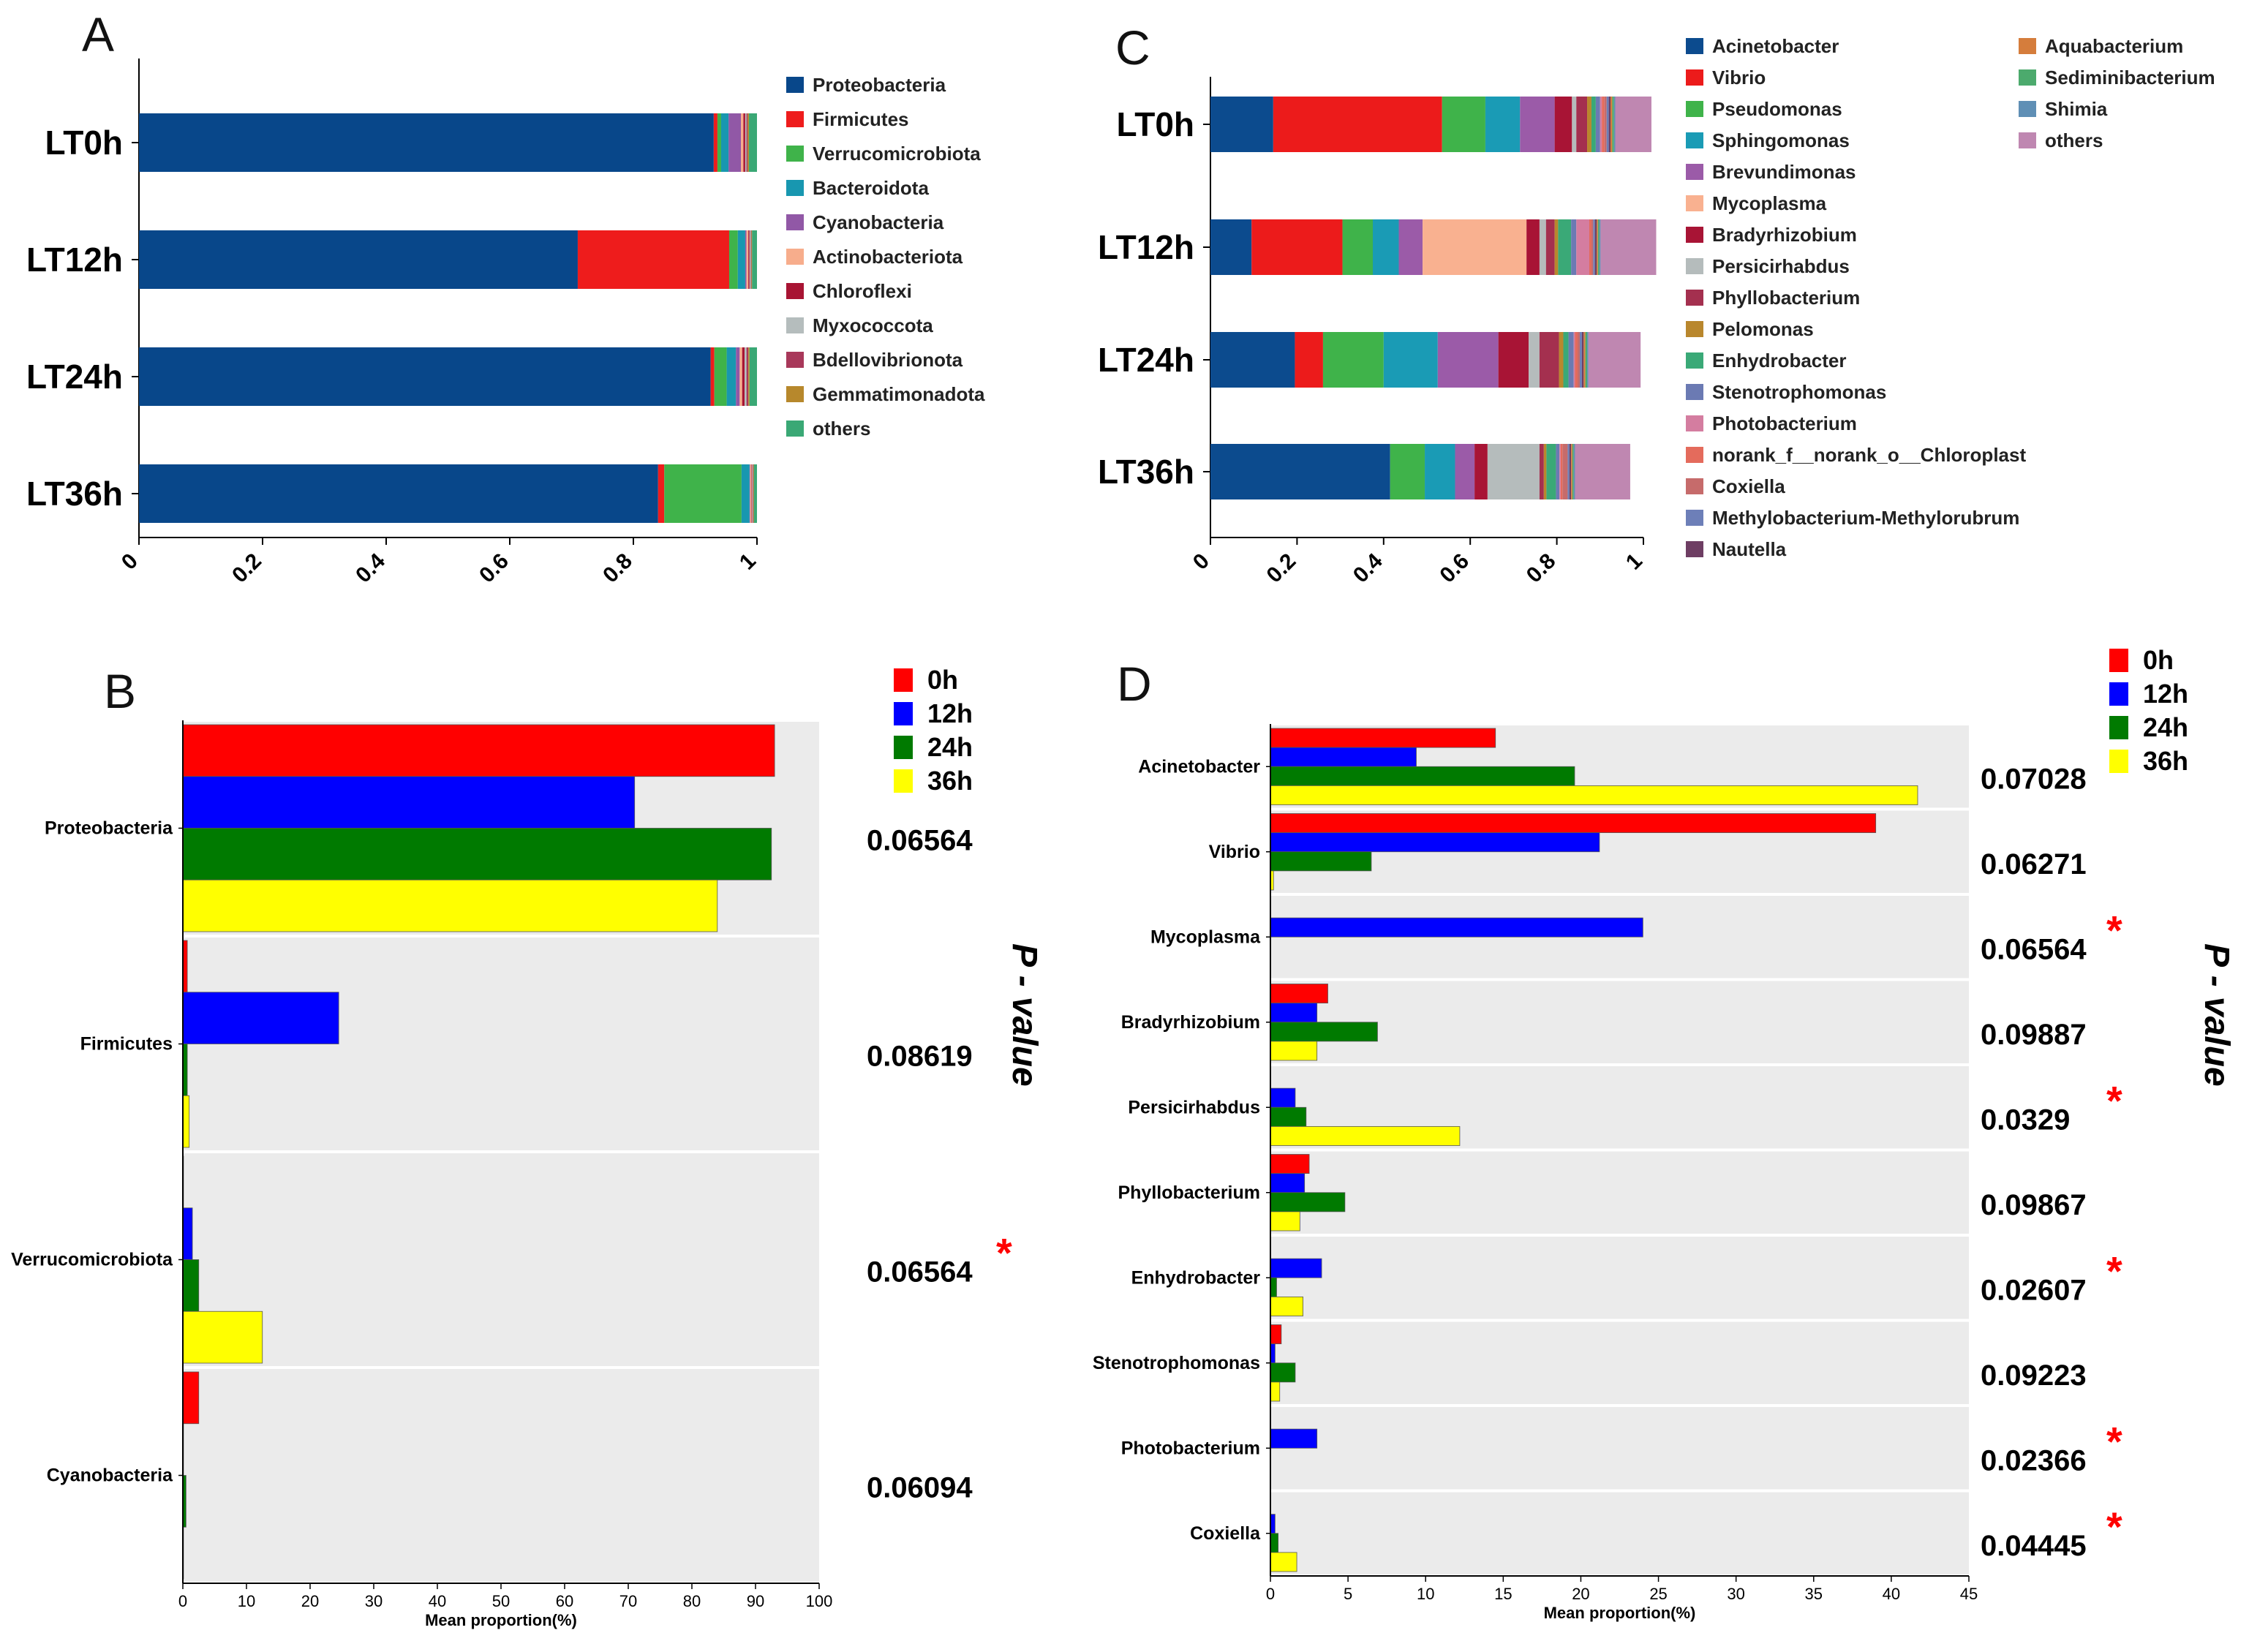  What do you see at coordinates (398, 494) in the screenshot?
I see `bar-segment-proteobacteria` at bounding box center [398, 494].